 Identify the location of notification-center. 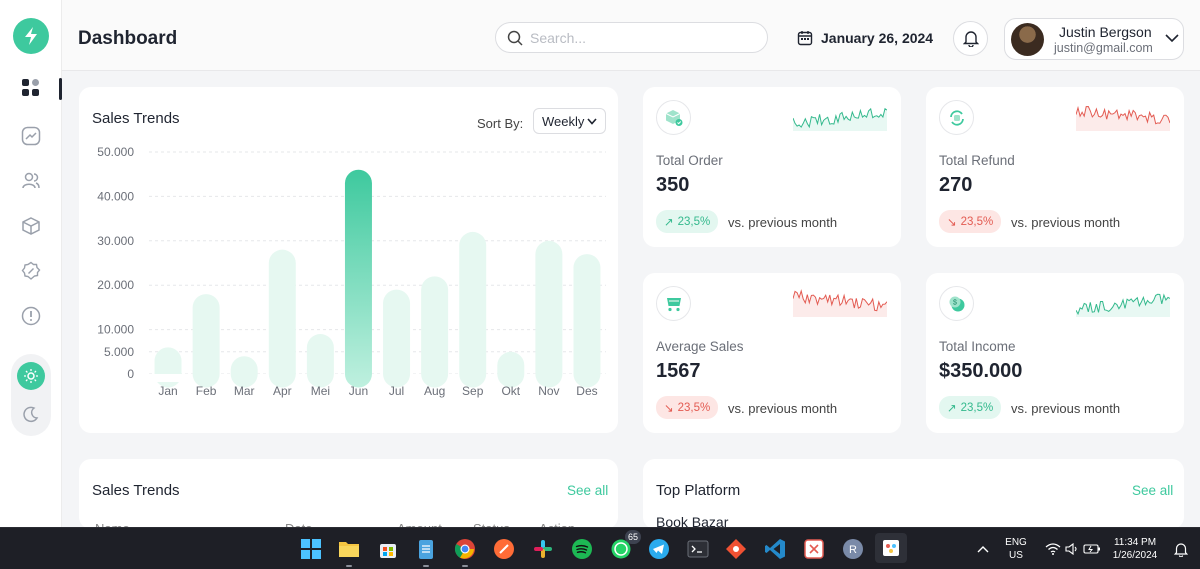
(1181, 549).